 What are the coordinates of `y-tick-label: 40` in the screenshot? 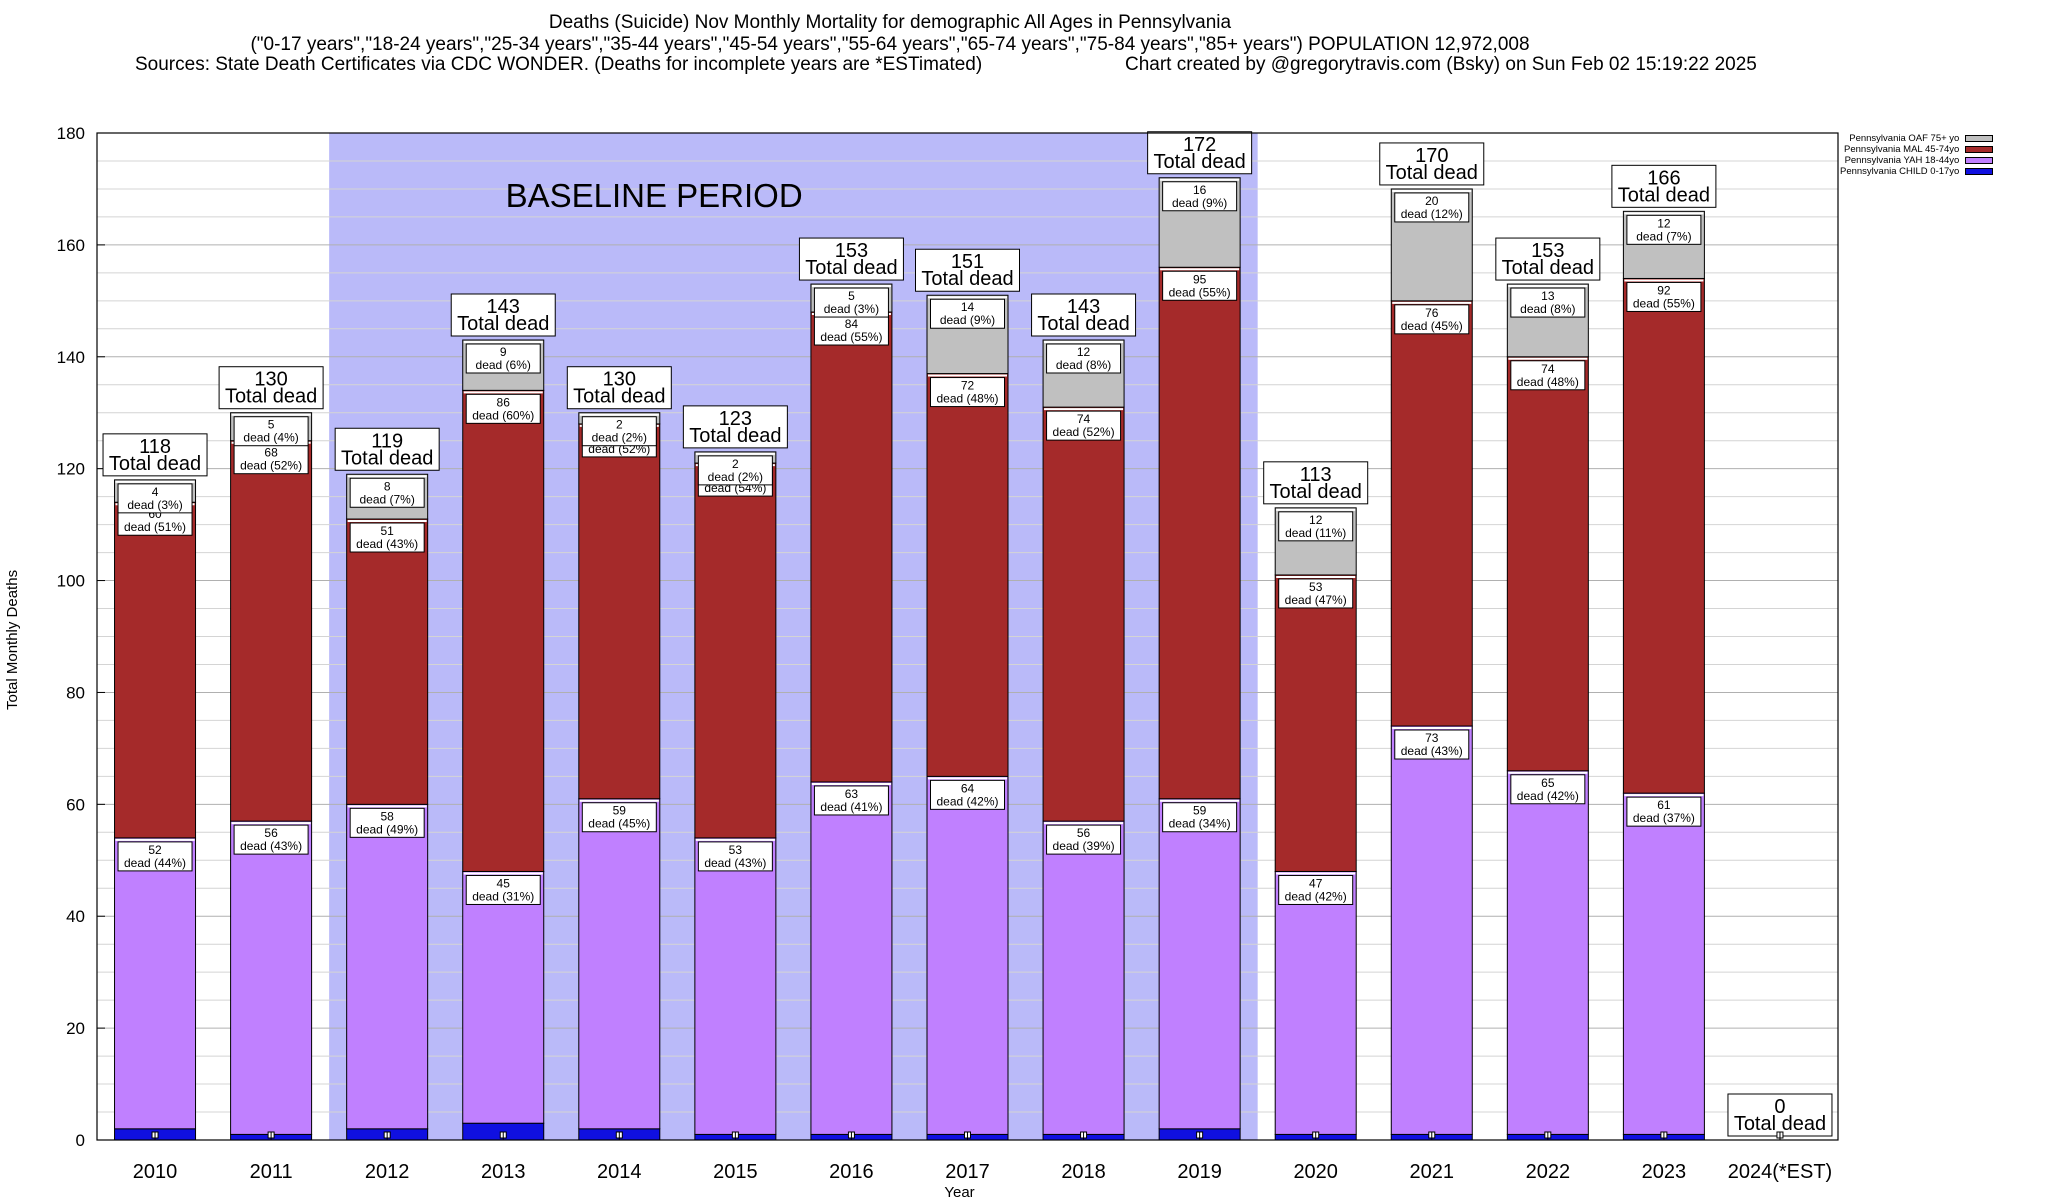 It's located at (75, 916).